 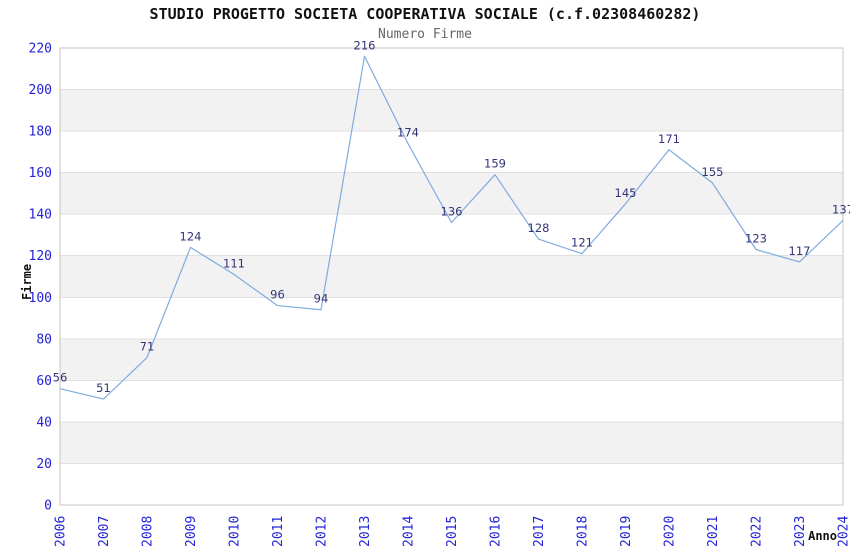 I want to click on y-axis-title: Firme, so click(x=27, y=282).